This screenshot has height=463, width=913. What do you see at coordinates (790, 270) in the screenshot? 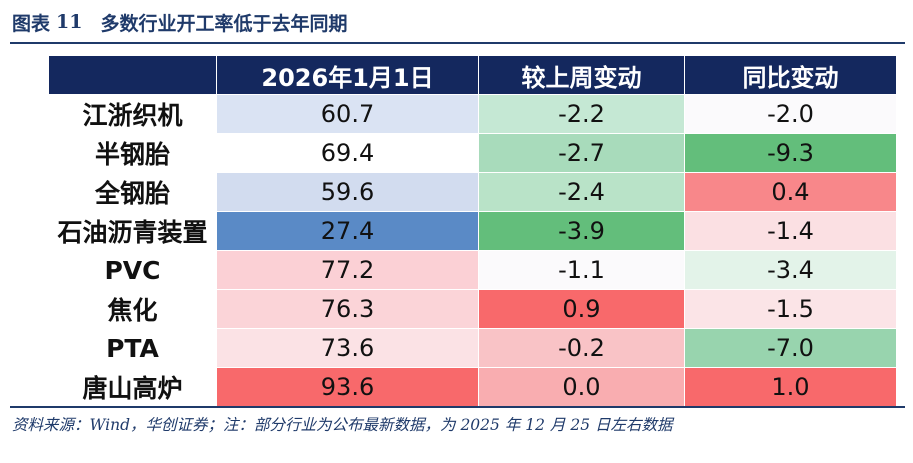
I see `cell-yoy-change: -3.4` at bounding box center [790, 270].